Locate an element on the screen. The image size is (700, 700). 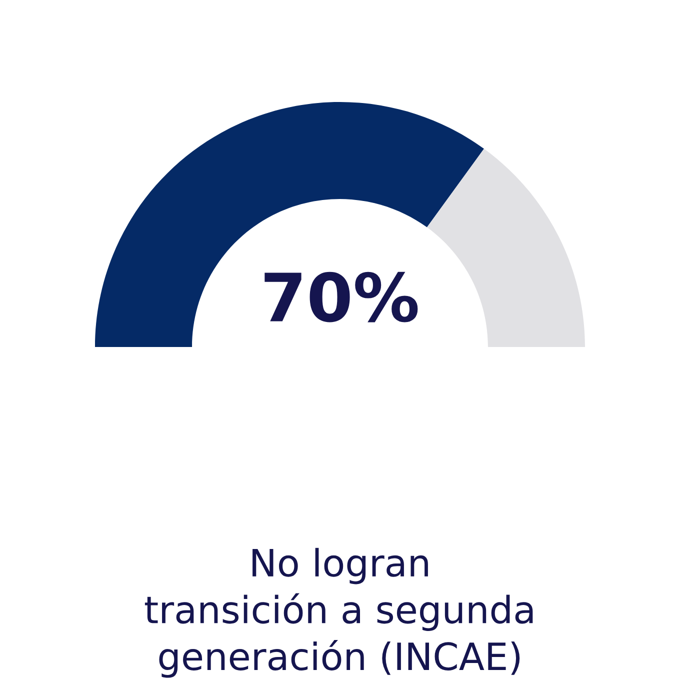
data-label: 70% is located at coordinates (341, 297).